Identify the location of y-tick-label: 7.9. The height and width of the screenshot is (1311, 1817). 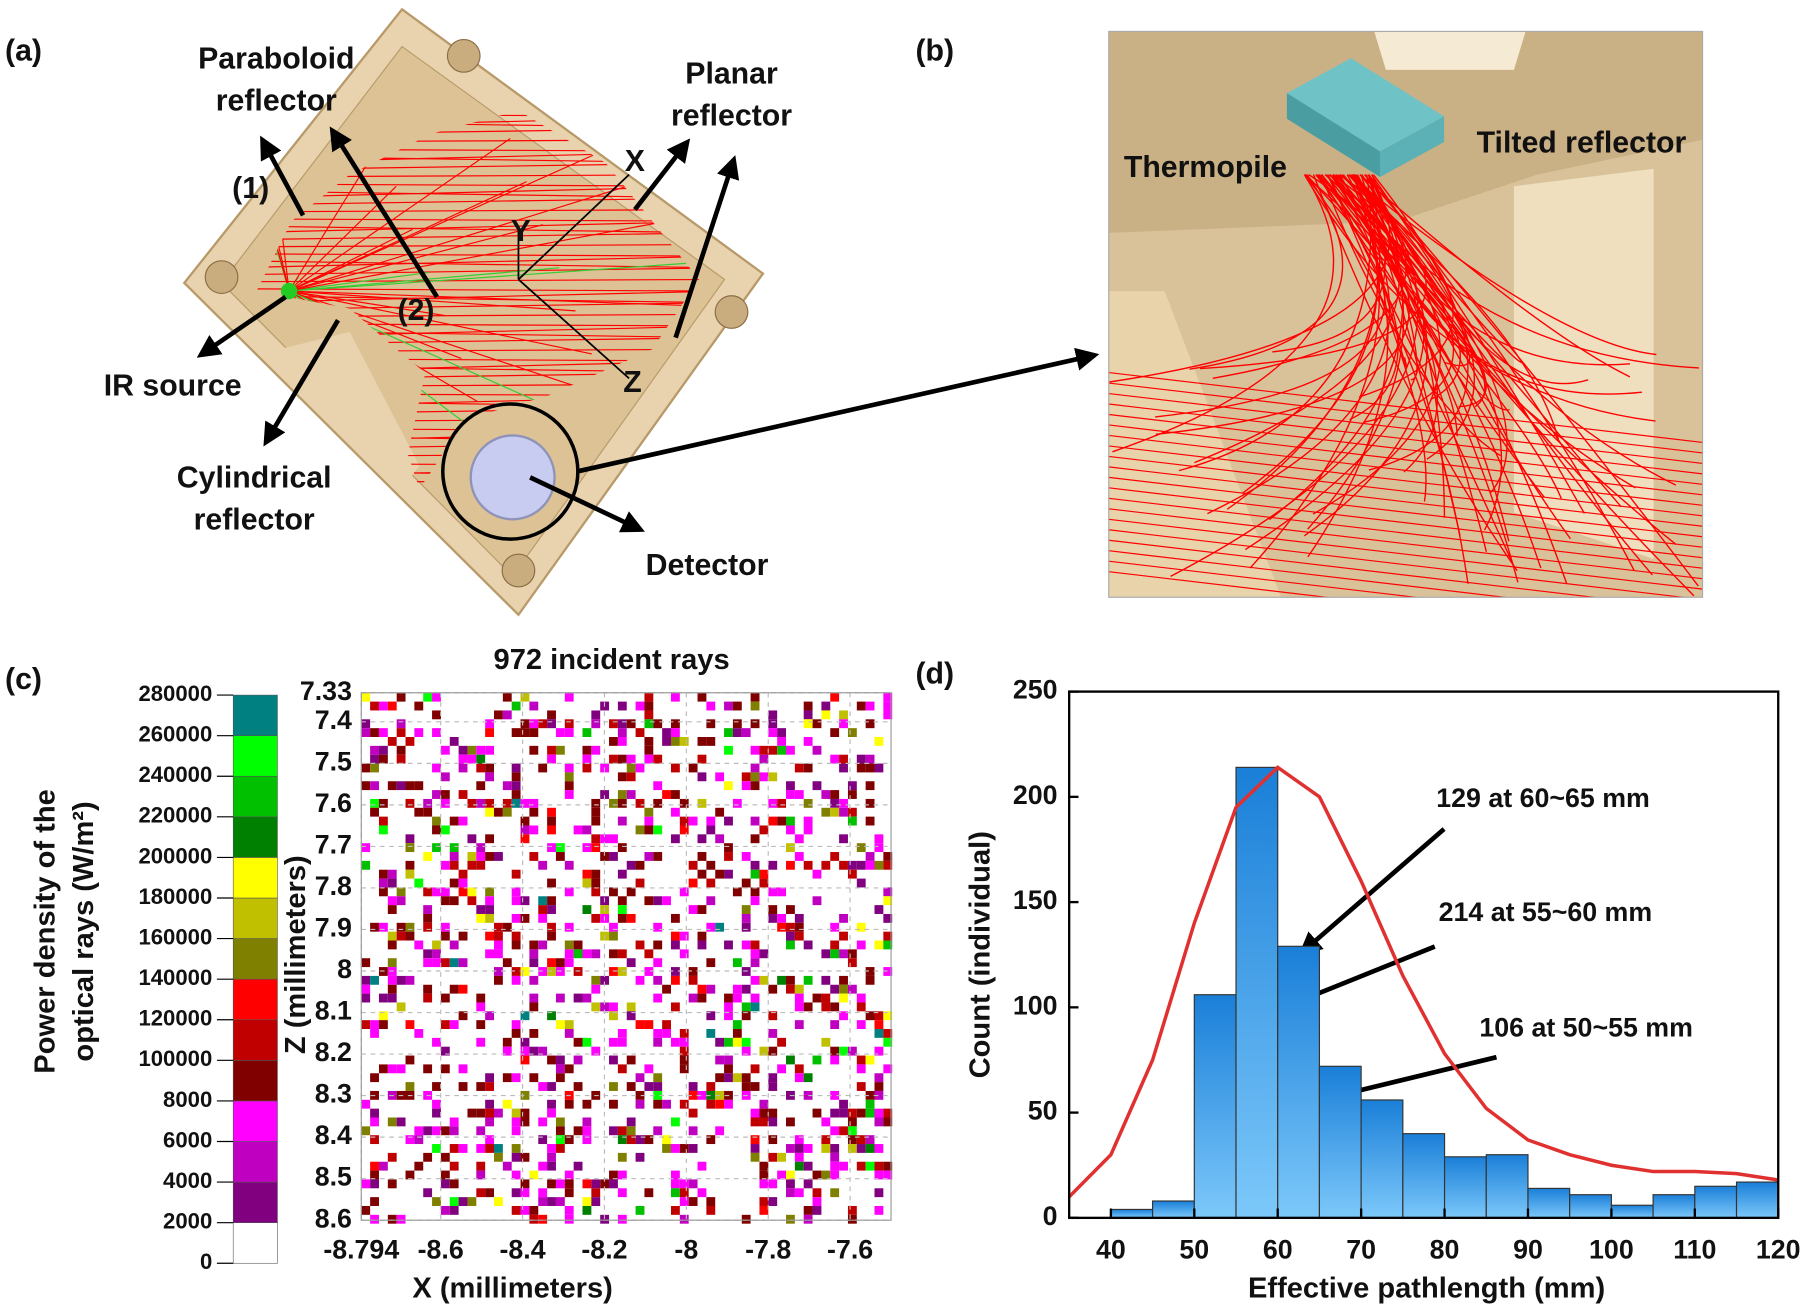
(333, 928).